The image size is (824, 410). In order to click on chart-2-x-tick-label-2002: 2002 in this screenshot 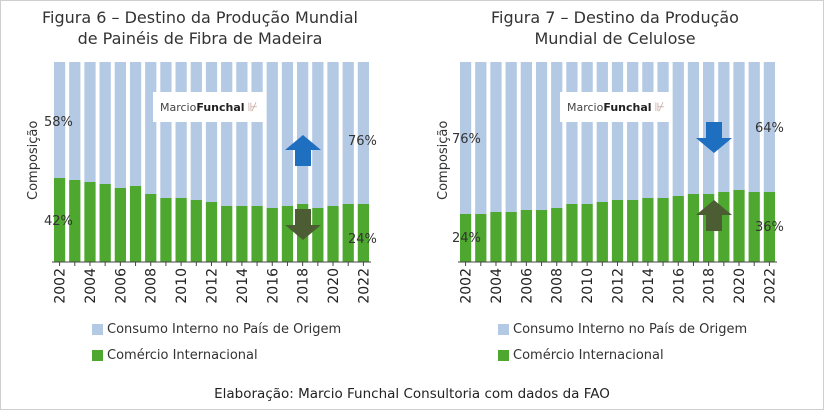, I will do `click(467, 286)`.